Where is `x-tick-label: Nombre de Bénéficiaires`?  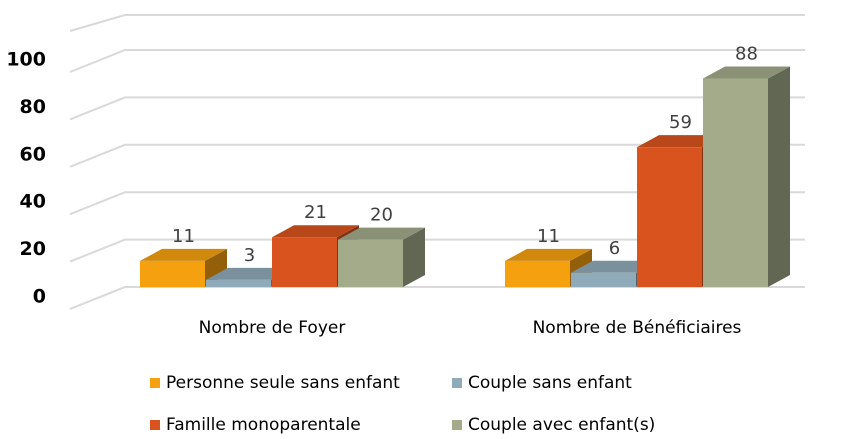
x-tick-label: Nombre de Bénéficiaires is located at coordinates (637, 328).